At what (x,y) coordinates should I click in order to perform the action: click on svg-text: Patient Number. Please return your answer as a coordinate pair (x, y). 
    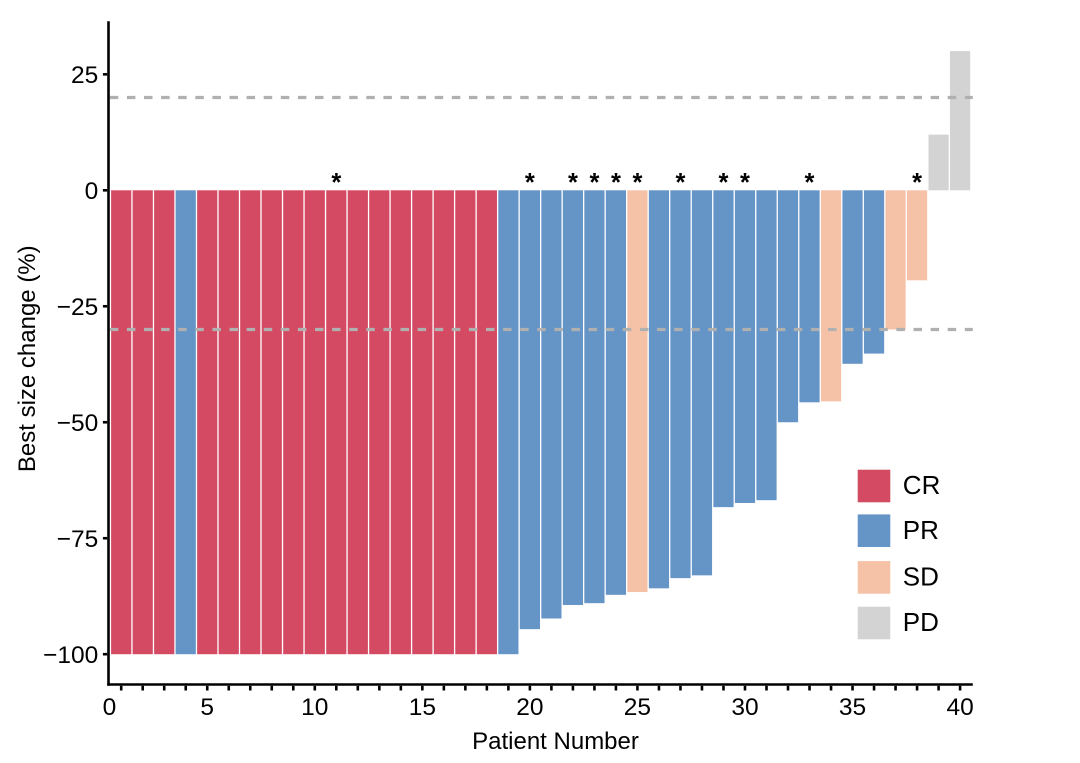
    Looking at the image, I should click on (555, 741).